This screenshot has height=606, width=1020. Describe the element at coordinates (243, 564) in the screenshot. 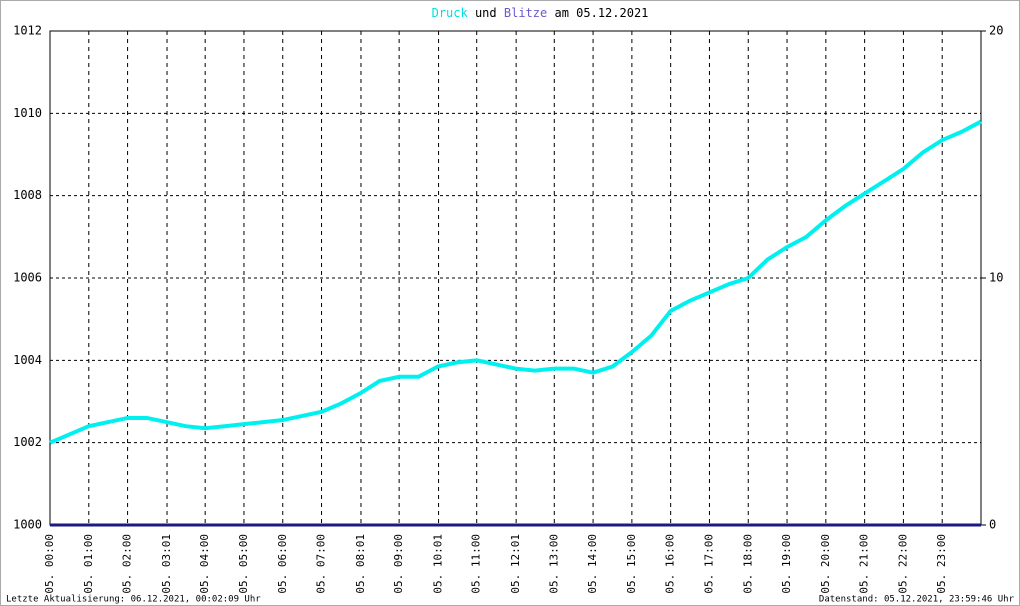

I see `x-tick-label: 05. 05:00` at that location.